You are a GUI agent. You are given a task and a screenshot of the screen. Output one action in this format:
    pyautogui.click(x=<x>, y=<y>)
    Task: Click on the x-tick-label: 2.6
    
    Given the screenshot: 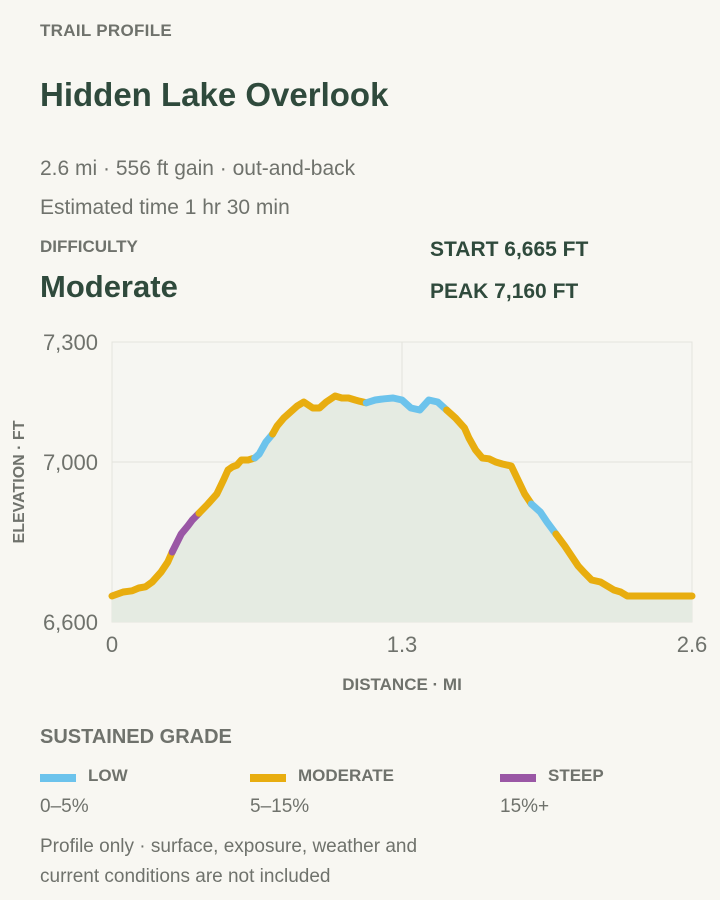 What is the action you would take?
    pyautogui.click(x=692, y=644)
    